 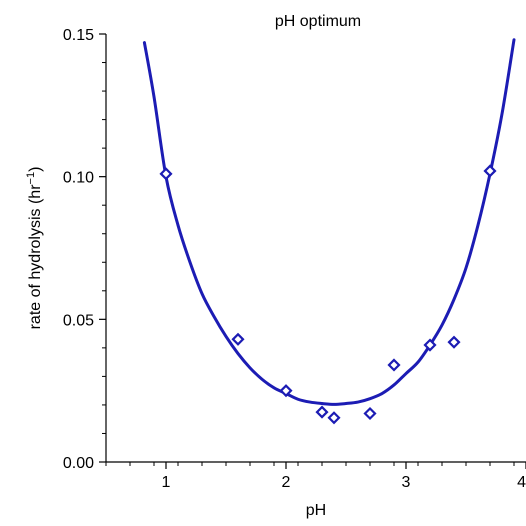 What do you see at coordinates (78, 178) in the screenshot?
I see `y-tick-label: 0.10` at bounding box center [78, 178].